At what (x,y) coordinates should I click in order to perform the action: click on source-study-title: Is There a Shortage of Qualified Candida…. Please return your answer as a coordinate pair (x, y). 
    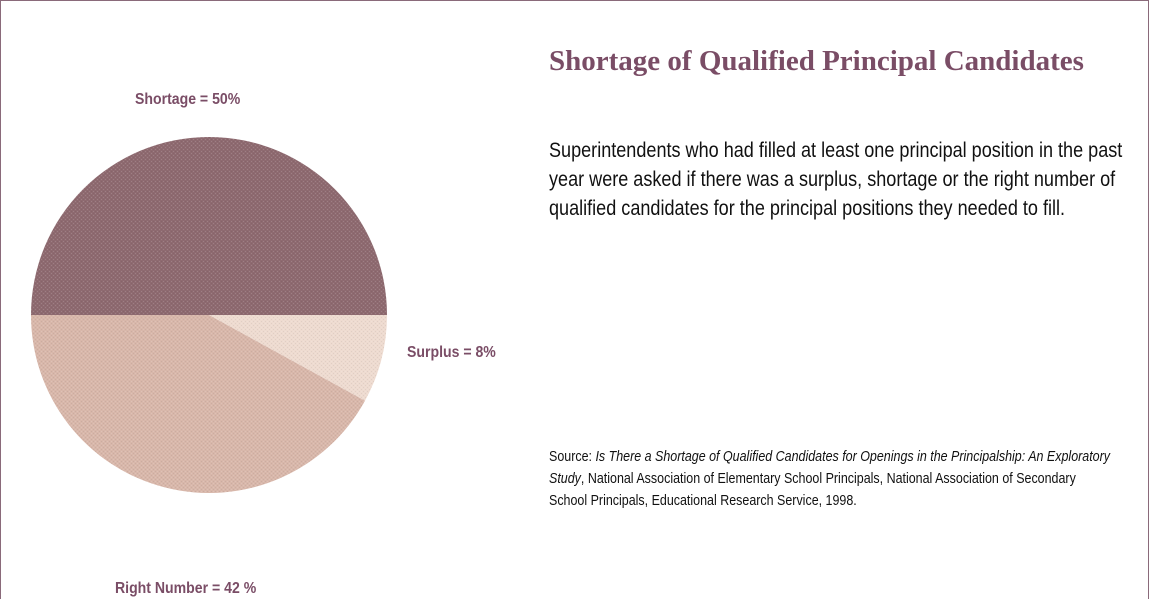
    Looking at the image, I should click on (830, 468).